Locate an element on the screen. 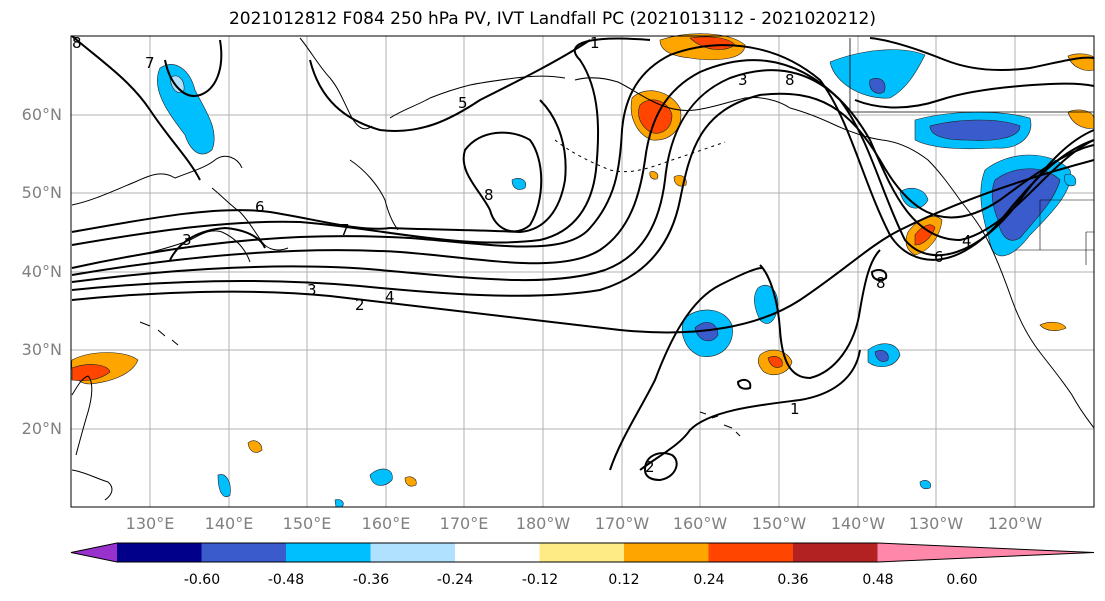 This screenshot has width=1105, height=601. lat-label-60n: 60°N is located at coordinates (41, 114).